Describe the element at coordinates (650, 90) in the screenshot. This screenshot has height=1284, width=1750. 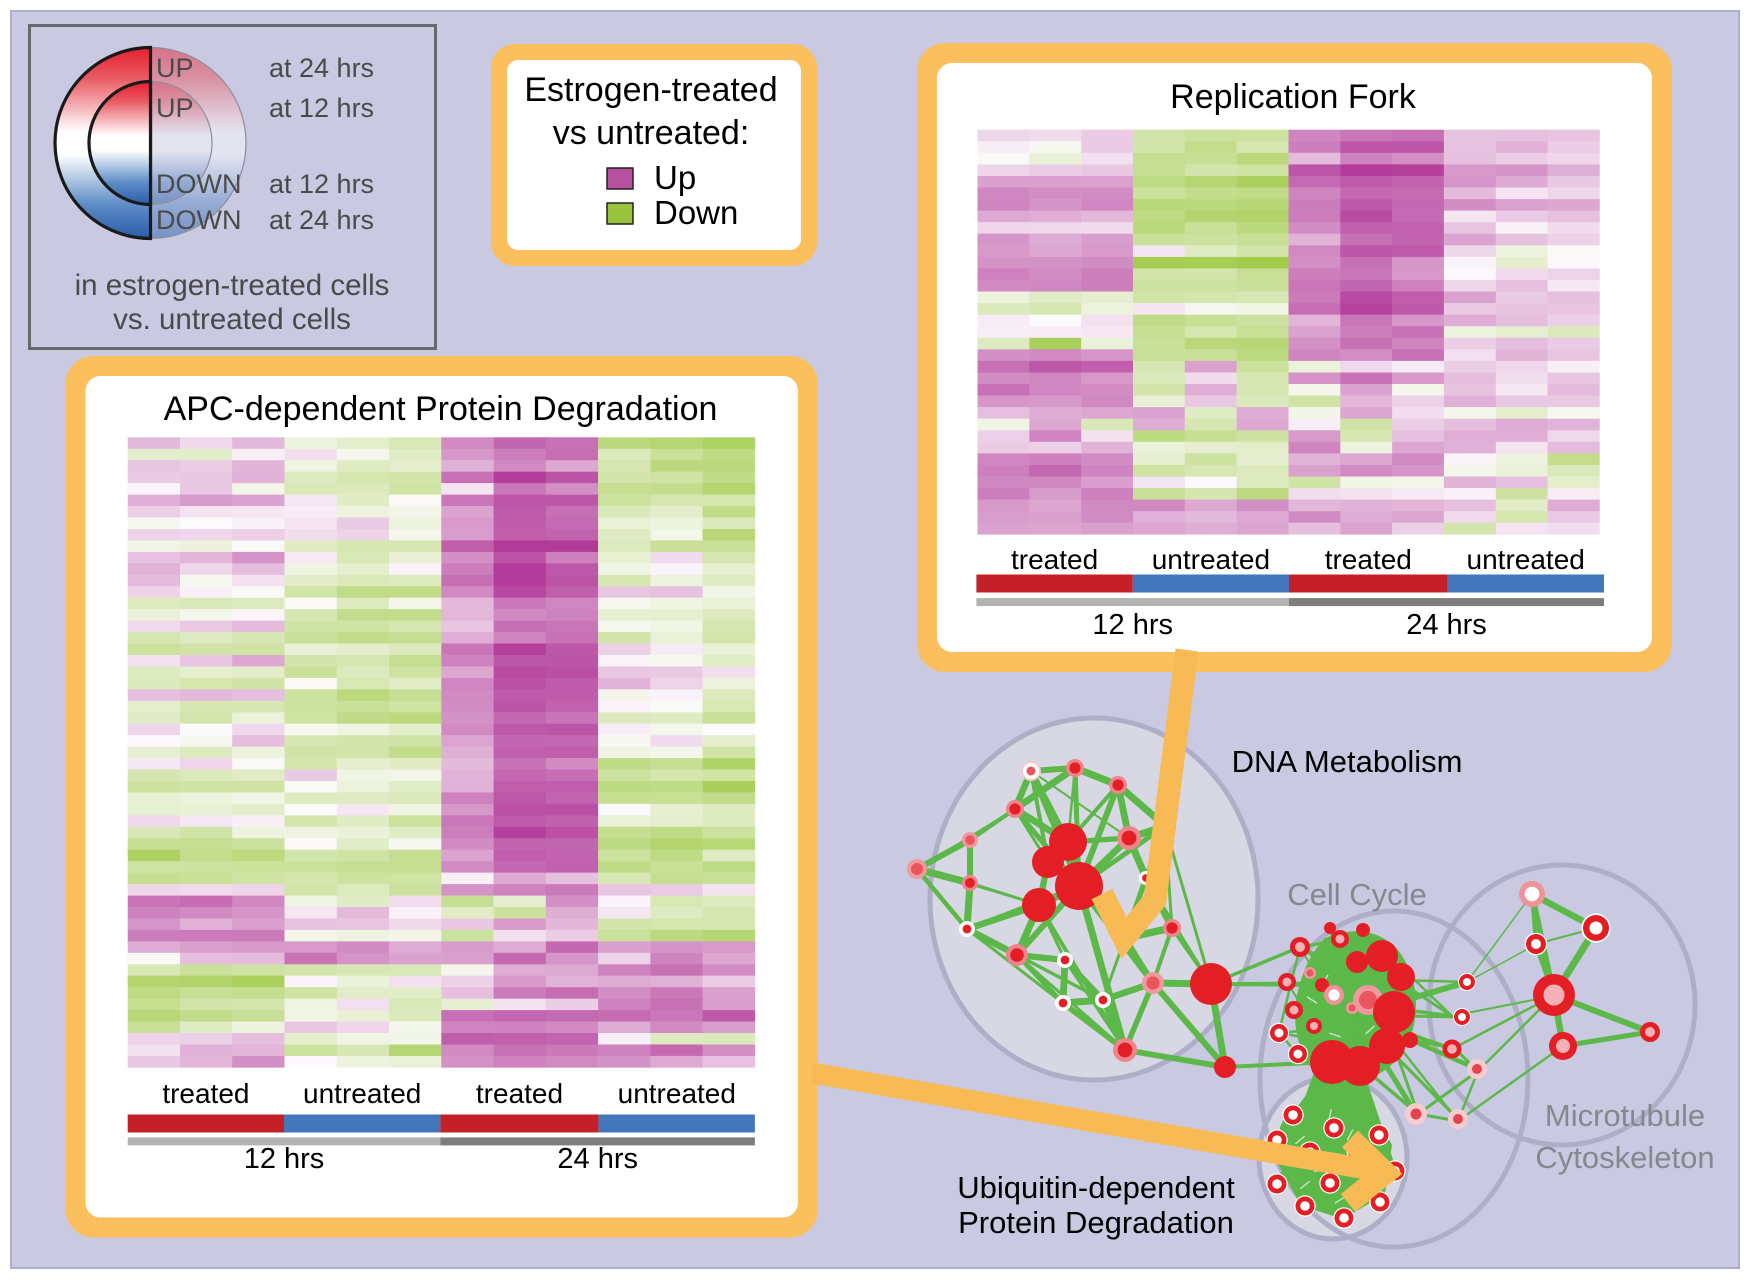
I see `svg-text: Estrogen-treated` at that location.